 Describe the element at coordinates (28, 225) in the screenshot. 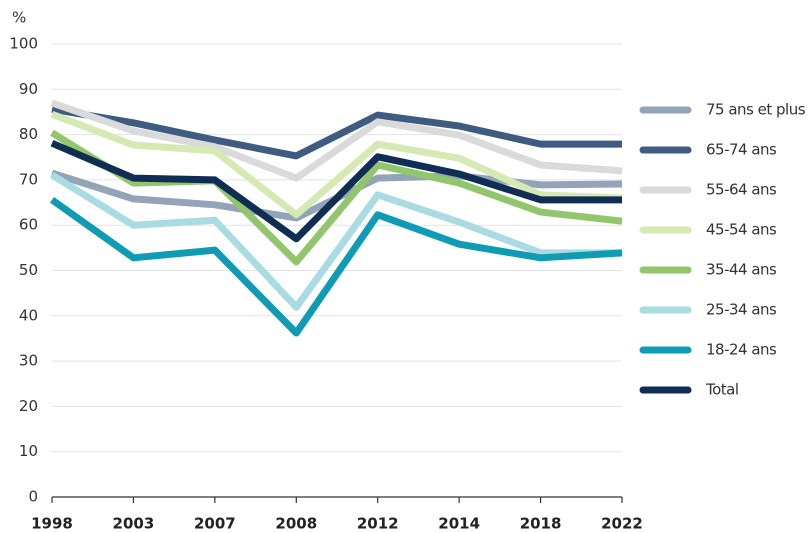

I see `y-tick-label: 60` at that location.